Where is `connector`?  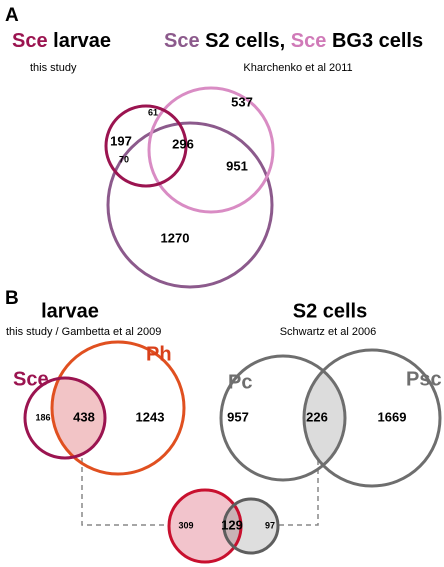
connector is located at coordinates (200, 492).